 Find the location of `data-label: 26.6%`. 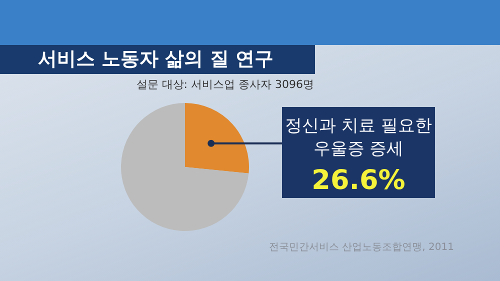

data-label: 26.6% is located at coordinates (359, 180).